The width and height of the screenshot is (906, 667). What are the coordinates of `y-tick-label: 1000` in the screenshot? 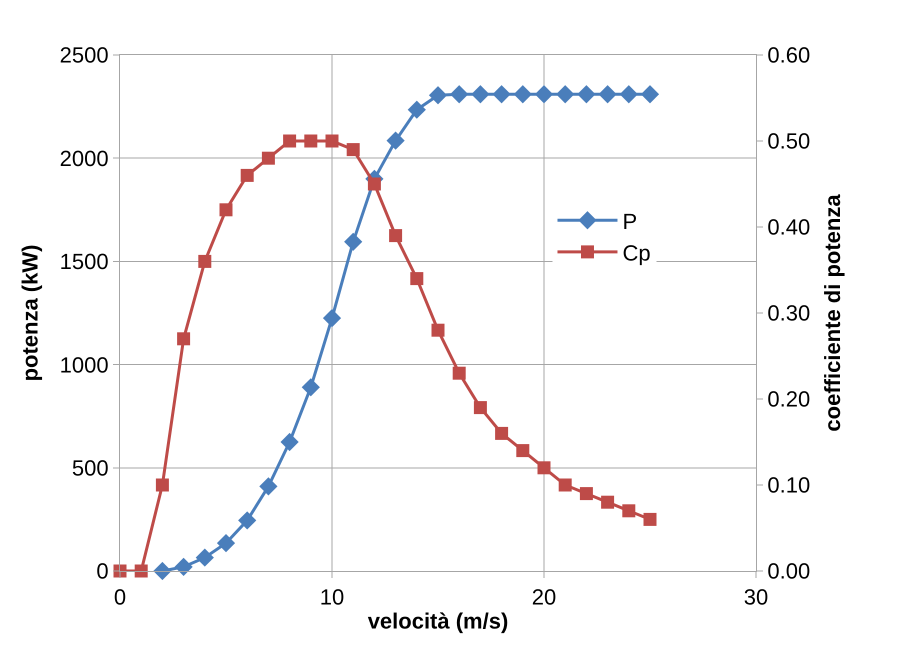 It's located at (84, 365).